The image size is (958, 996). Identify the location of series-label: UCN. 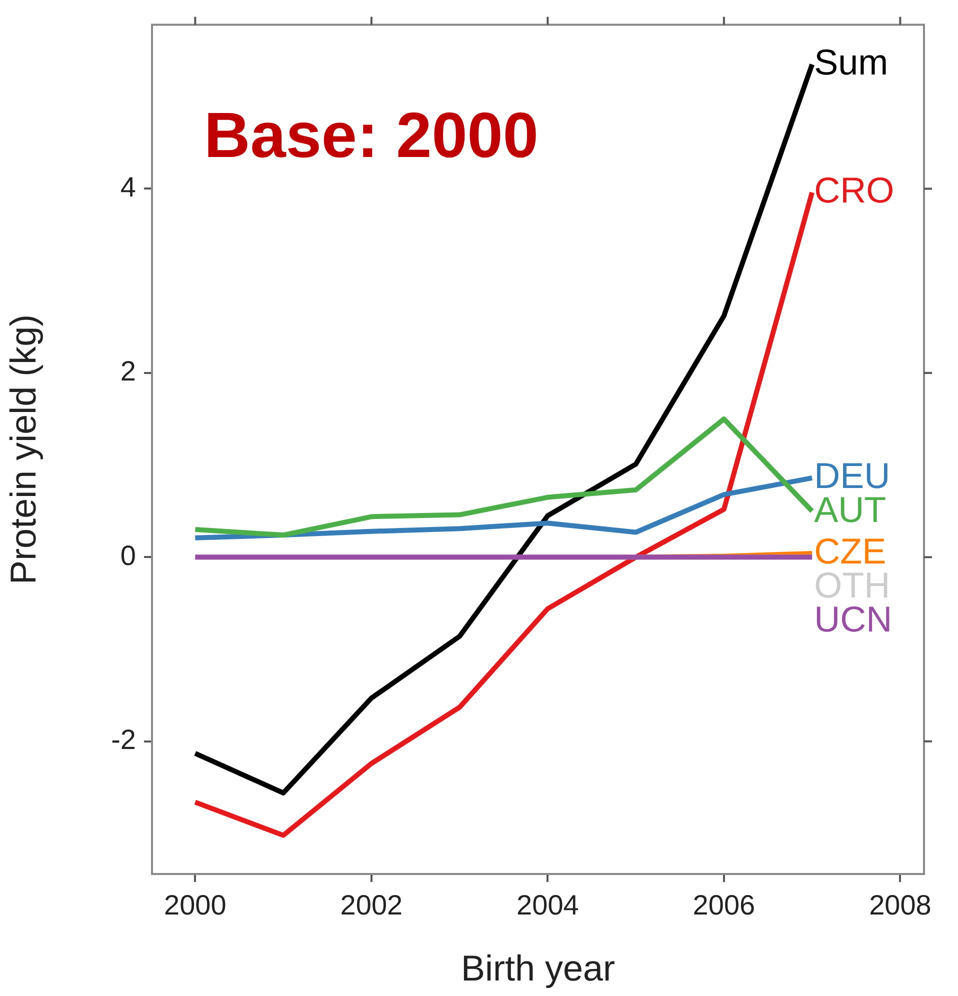
(853, 619).